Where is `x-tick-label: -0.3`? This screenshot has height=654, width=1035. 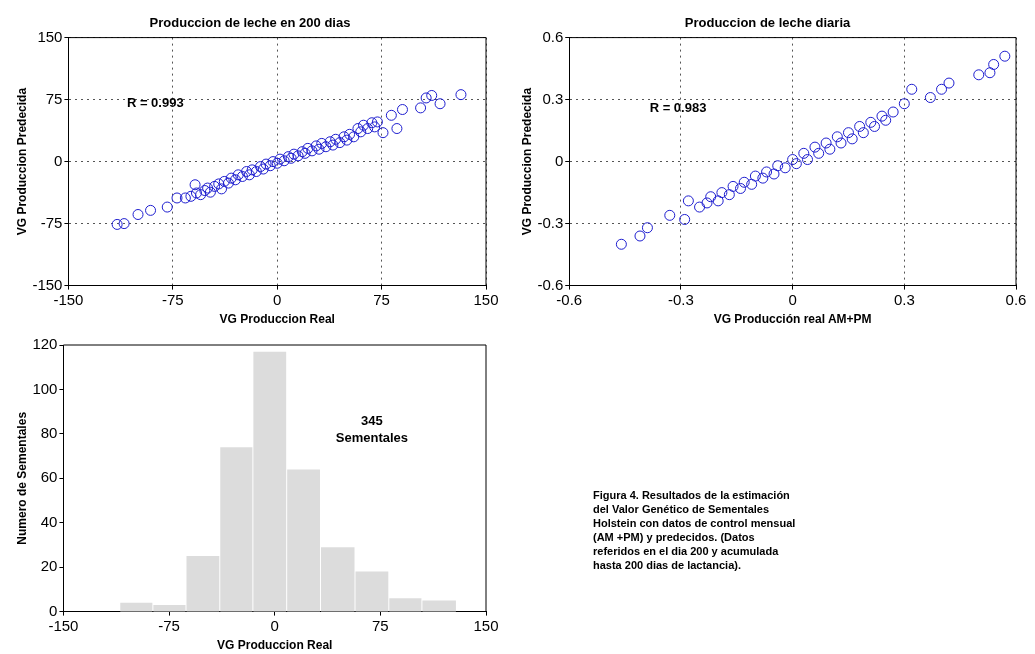 x-tick-label: -0.3 is located at coordinates (681, 299).